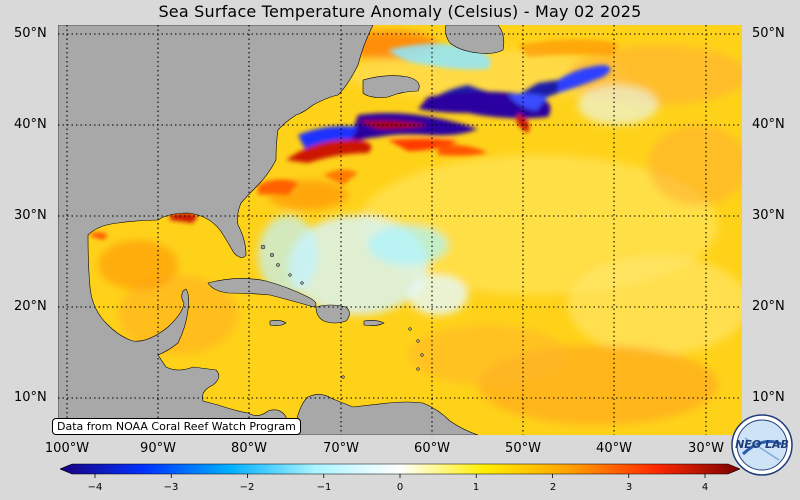 The image size is (800, 500). I want to click on colorbar-tick-2: 2, so click(553, 487).